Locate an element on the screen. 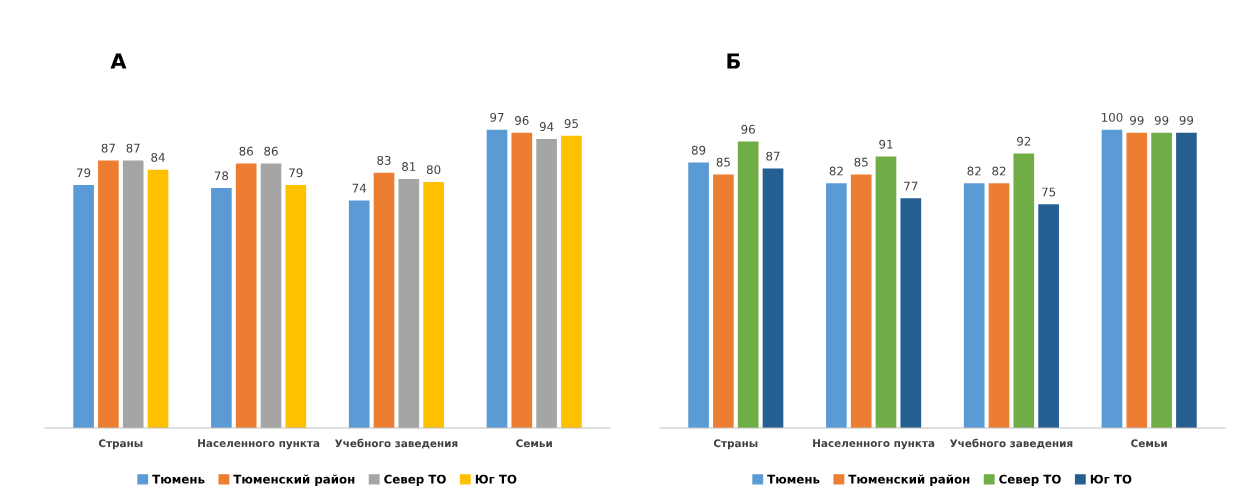 The width and height of the screenshot is (1236, 492). data-label: 78 is located at coordinates (221, 176).